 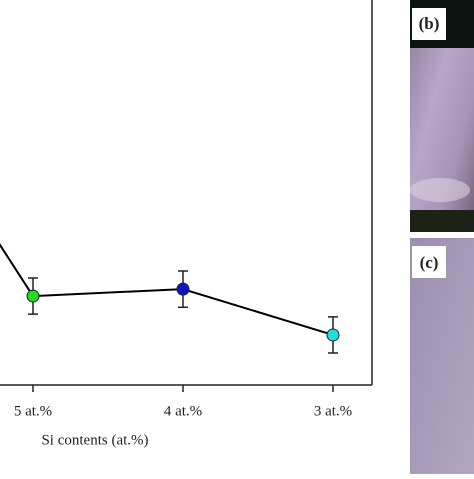 I want to click on panel-label: (c), so click(x=429, y=262).